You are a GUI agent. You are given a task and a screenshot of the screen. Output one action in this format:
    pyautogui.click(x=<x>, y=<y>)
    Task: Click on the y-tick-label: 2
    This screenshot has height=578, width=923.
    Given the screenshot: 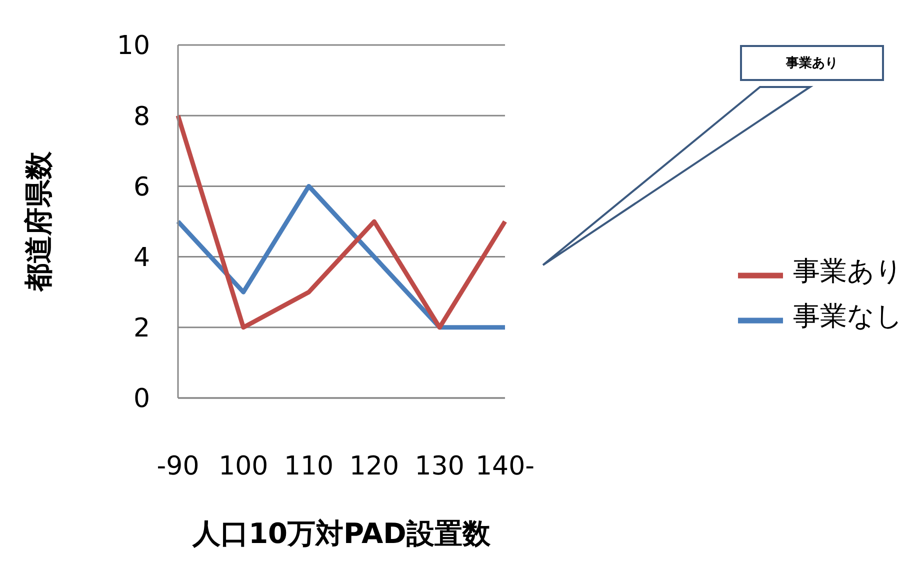 What is the action you would take?
    pyautogui.click(x=141, y=329)
    